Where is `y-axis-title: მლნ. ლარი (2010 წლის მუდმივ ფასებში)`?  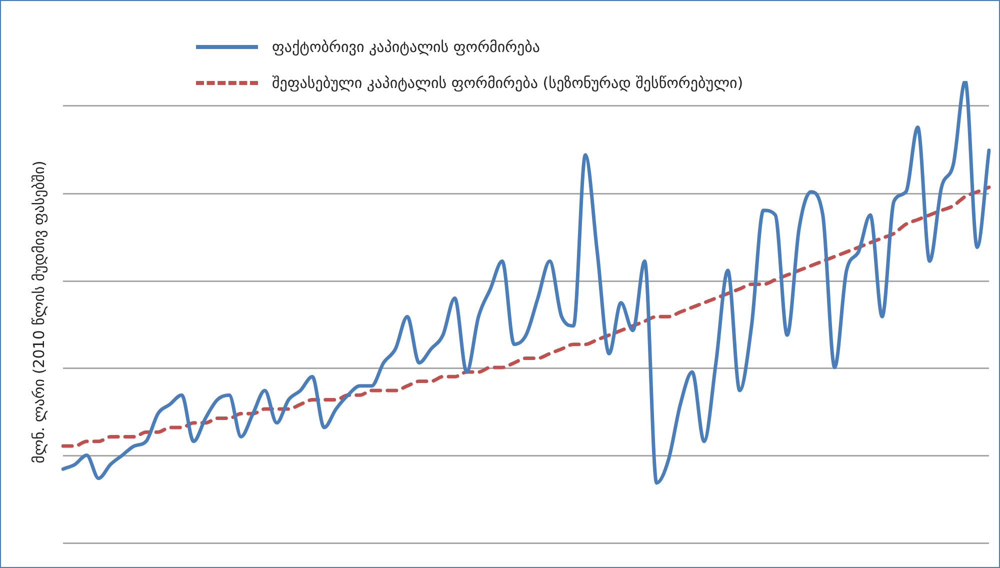 y-axis-title: მლნ. ლარი (2010 წლის მუდმივ ფასებში) is located at coordinates (39, 312).